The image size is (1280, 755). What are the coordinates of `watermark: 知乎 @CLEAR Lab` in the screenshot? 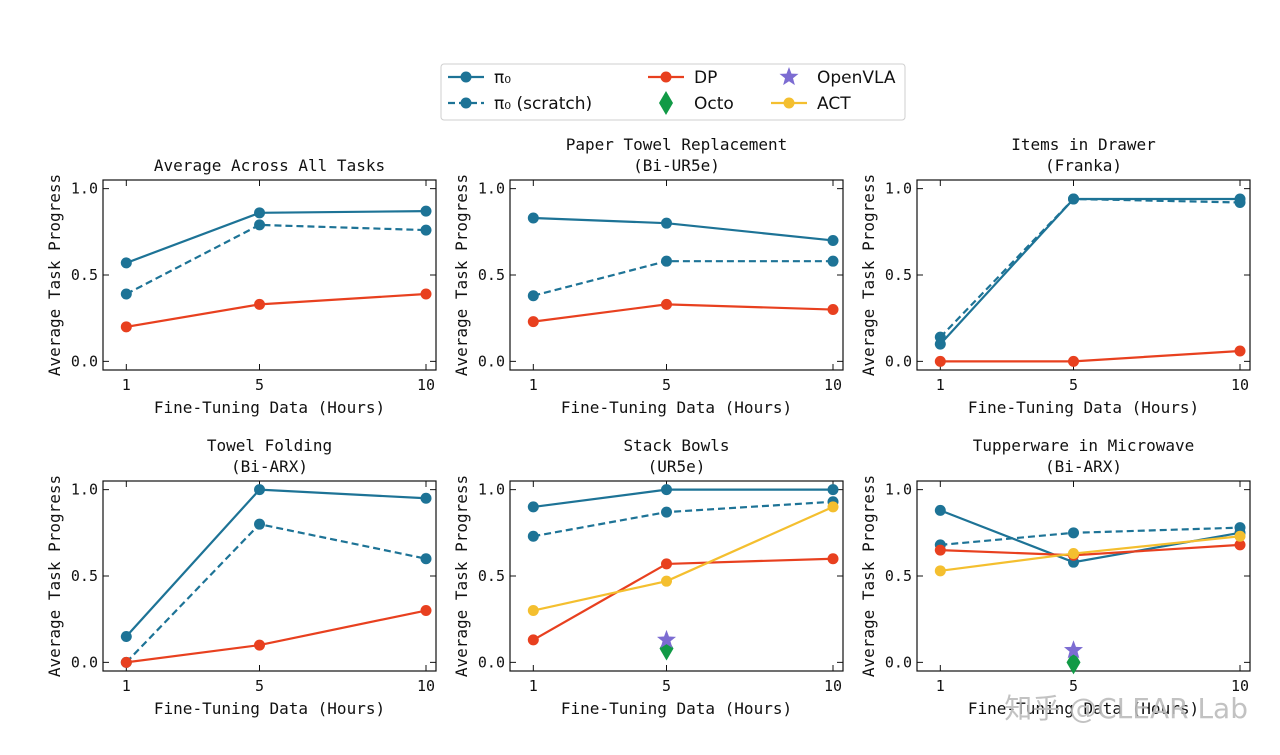 It's located at (1126, 708).